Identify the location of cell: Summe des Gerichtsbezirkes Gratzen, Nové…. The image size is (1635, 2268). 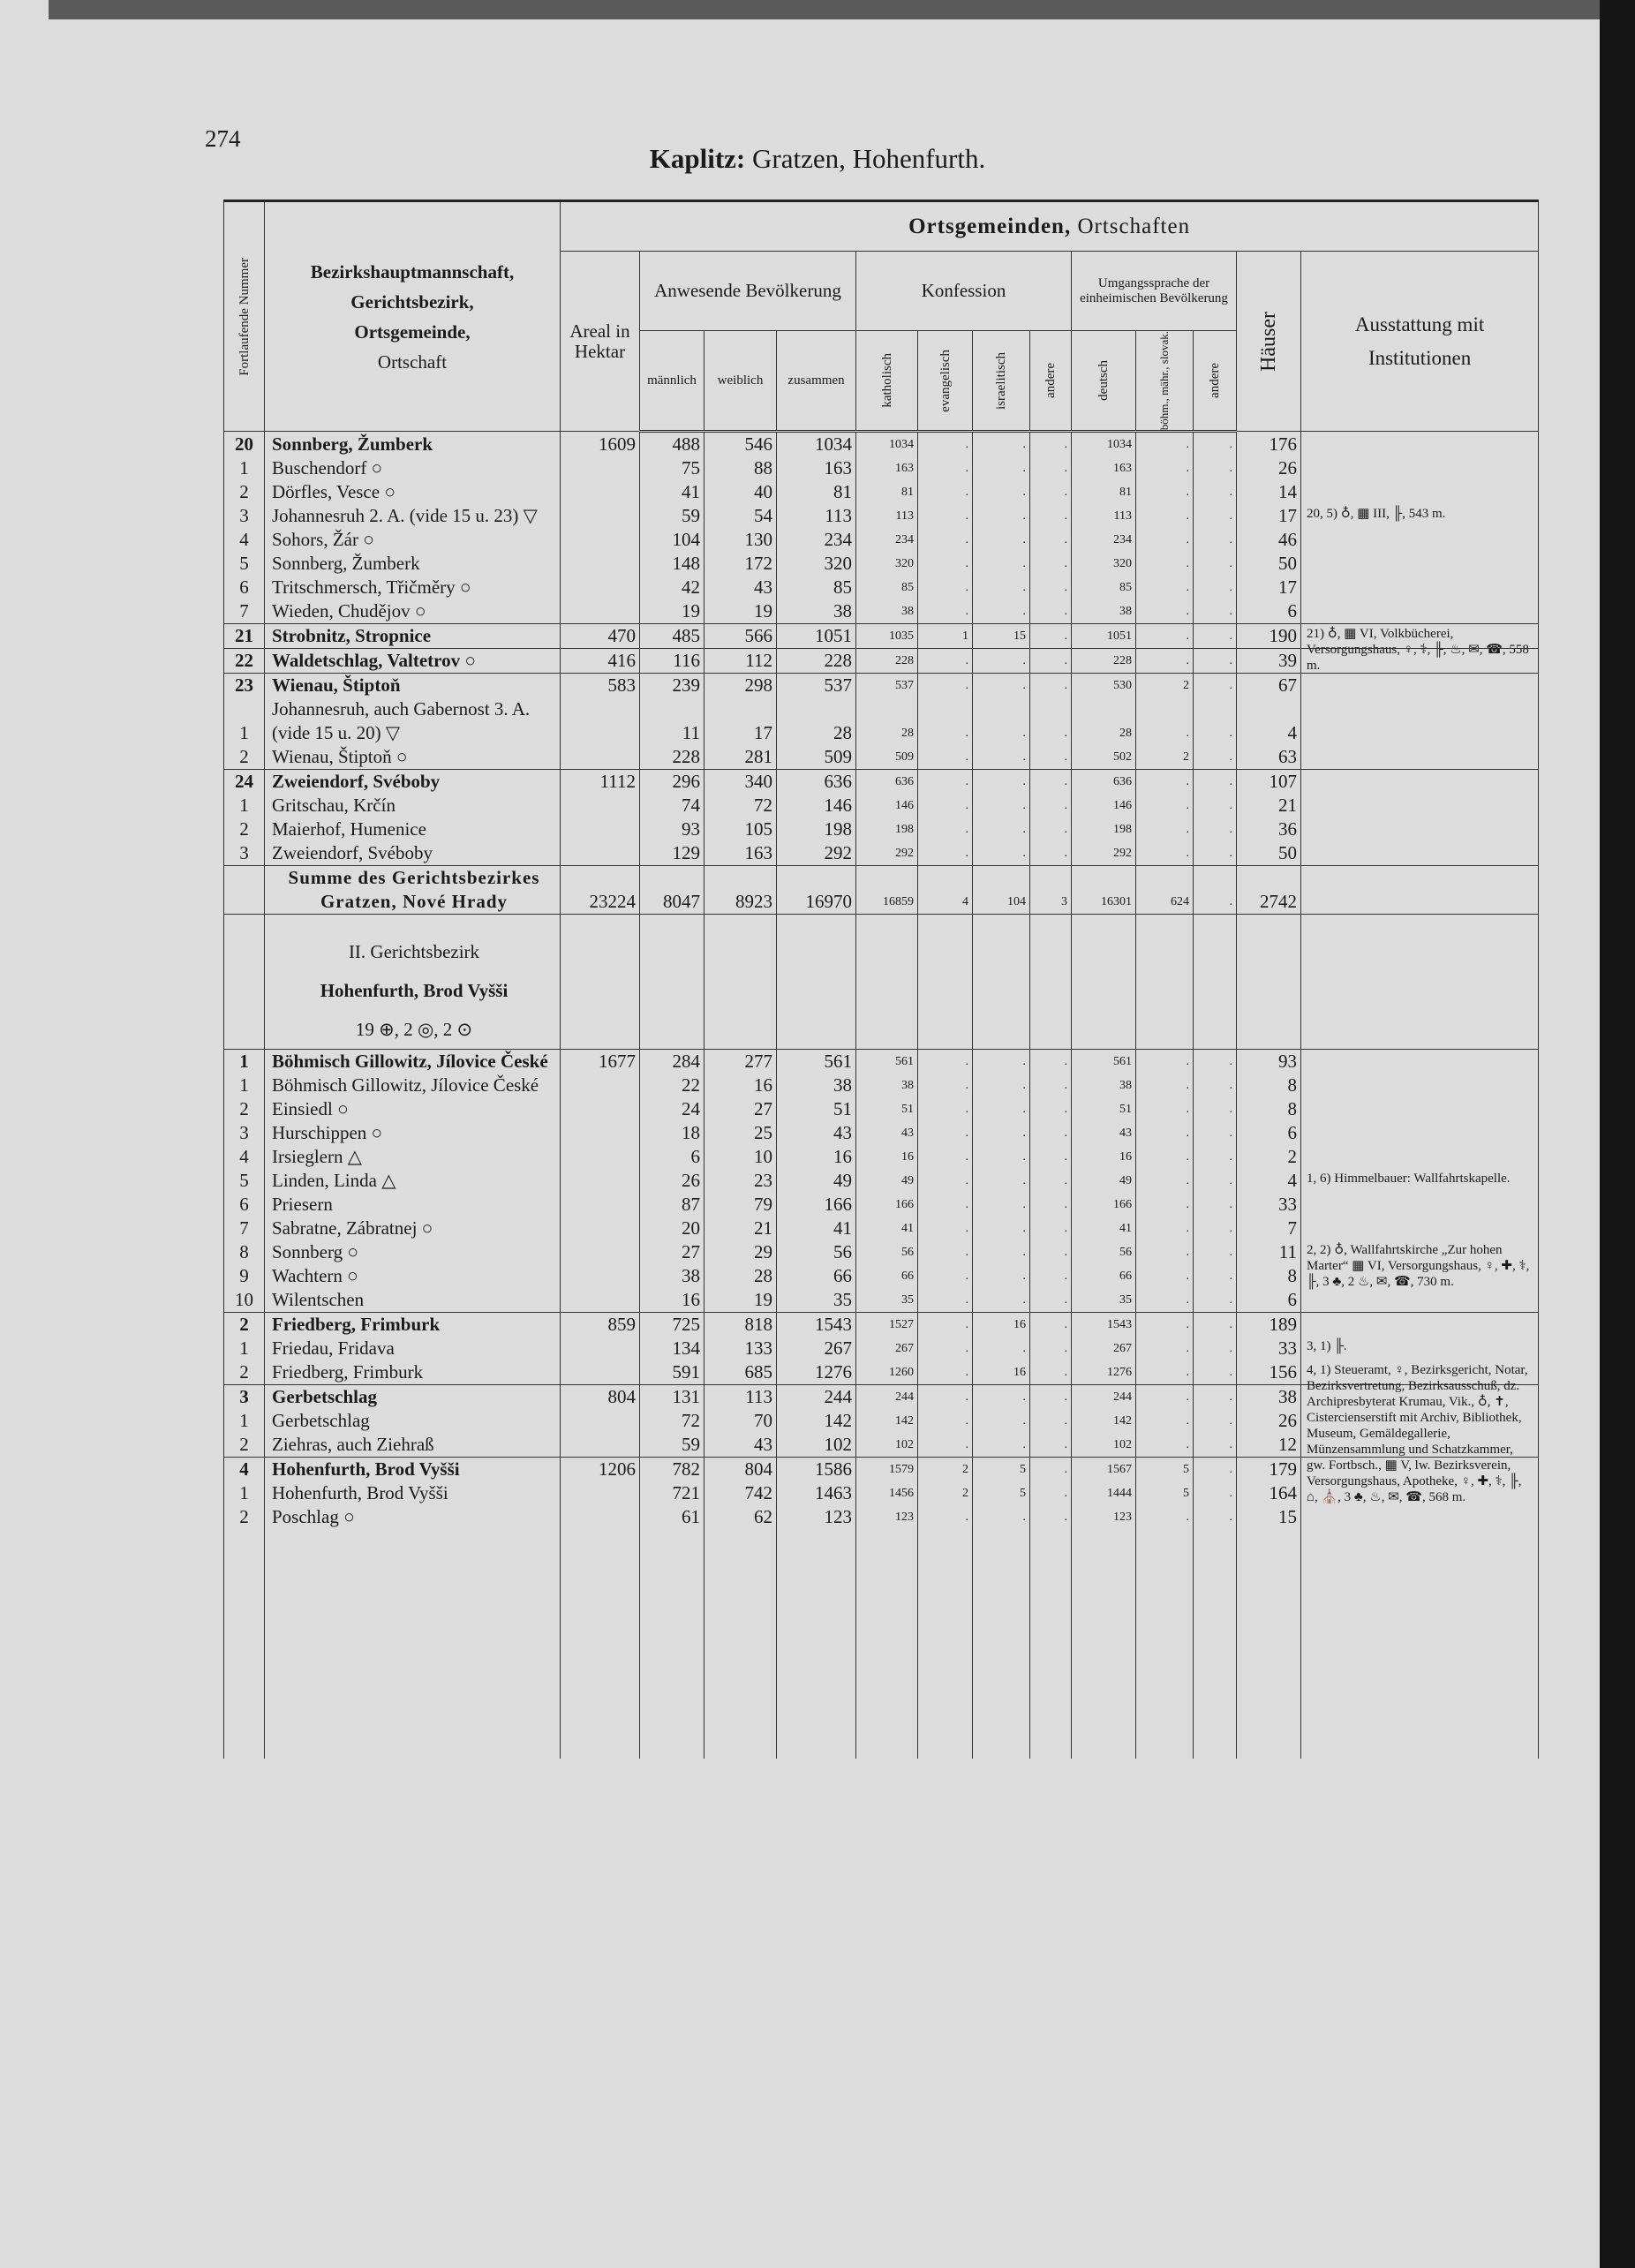
(412, 890).